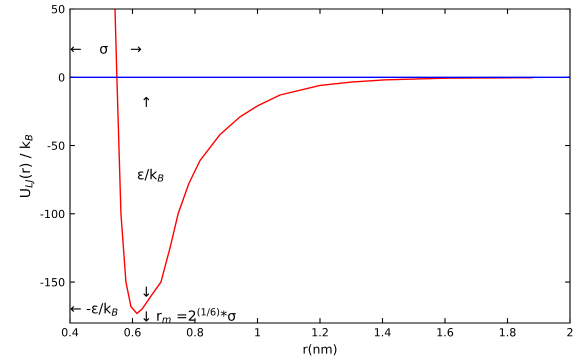 The height and width of the screenshot is (360, 581). Describe the element at coordinates (445, 332) in the screenshot. I see `x-tick-label: 1.6` at that location.